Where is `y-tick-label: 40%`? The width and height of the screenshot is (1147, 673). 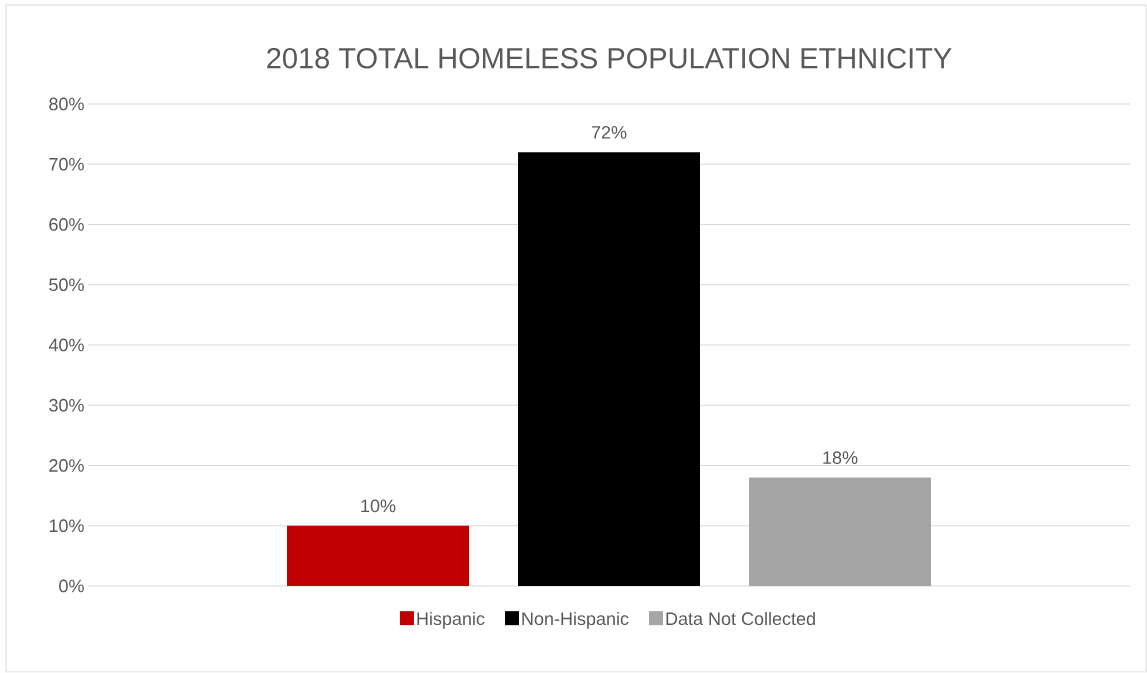
y-tick-label: 40% is located at coordinates (66, 345).